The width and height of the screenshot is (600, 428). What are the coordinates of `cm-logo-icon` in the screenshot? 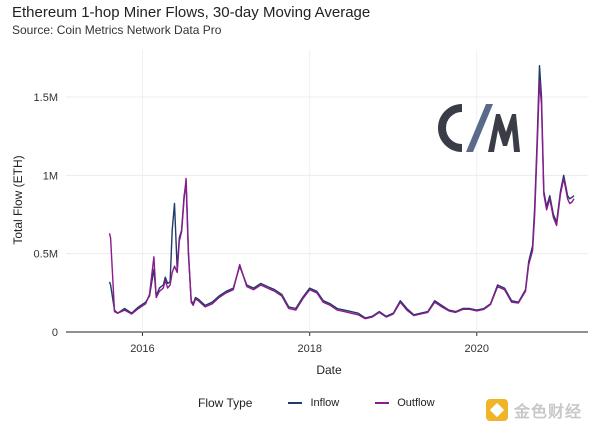 It's located at (479, 128).